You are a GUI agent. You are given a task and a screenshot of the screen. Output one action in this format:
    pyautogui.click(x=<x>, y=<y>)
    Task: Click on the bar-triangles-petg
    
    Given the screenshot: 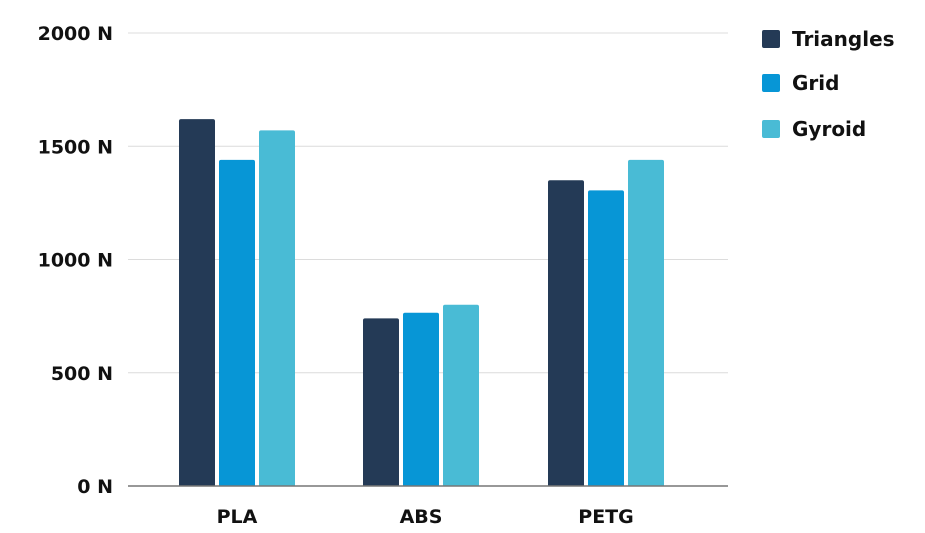 What is the action you would take?
    pyautogui.click(x=566, y=333)
    